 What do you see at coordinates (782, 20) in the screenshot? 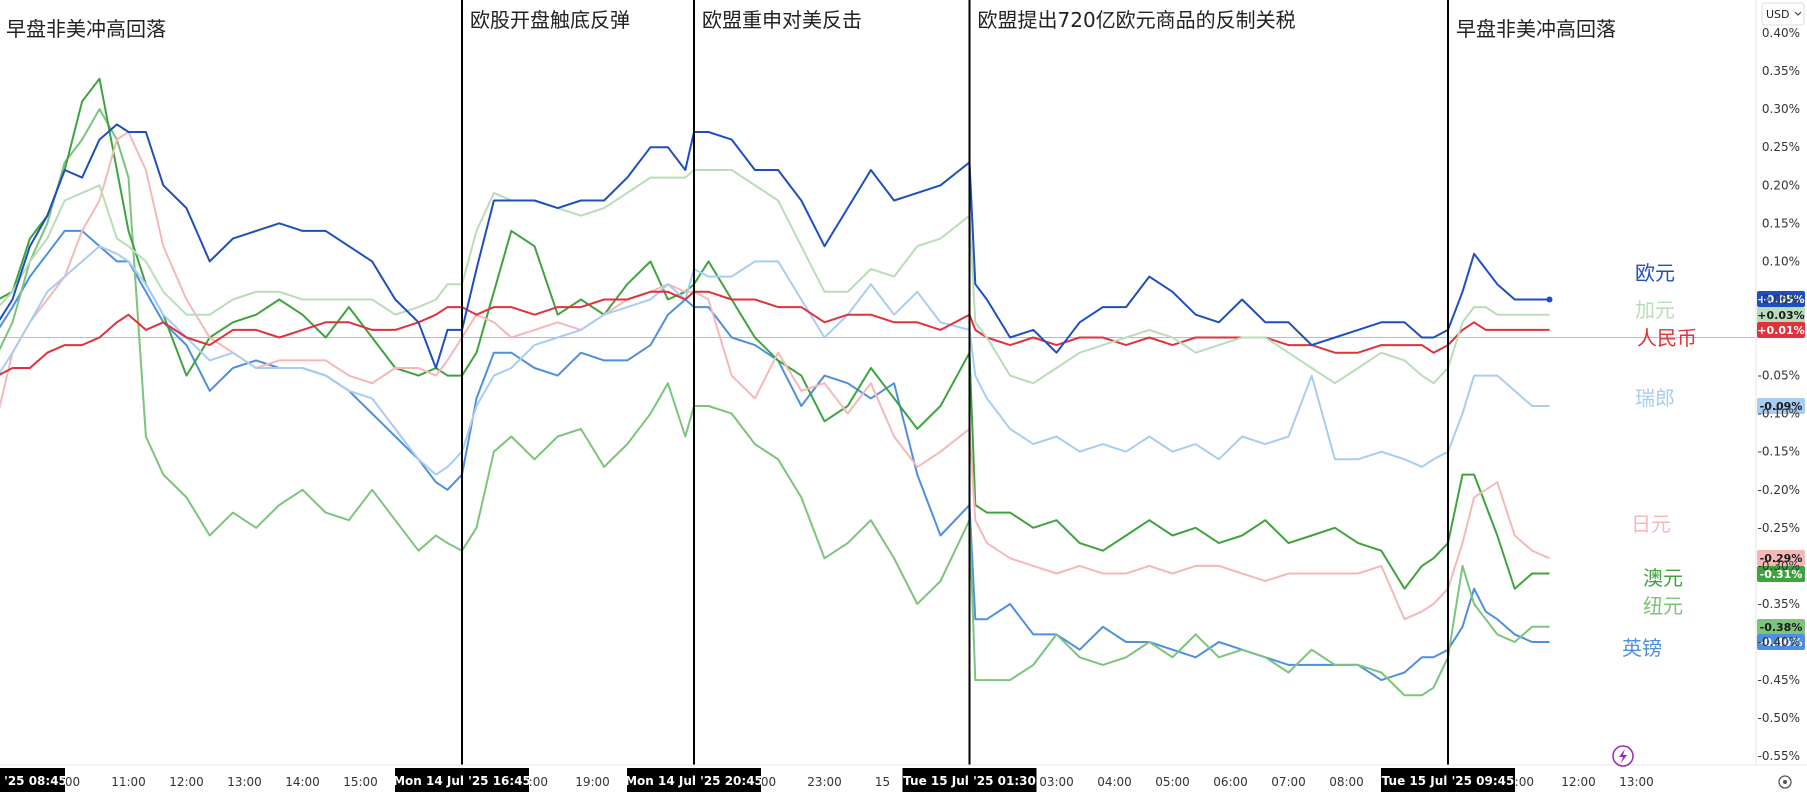
I see `event-annotation: 欧盟重申对美反击` at bounding box center [782, 20].